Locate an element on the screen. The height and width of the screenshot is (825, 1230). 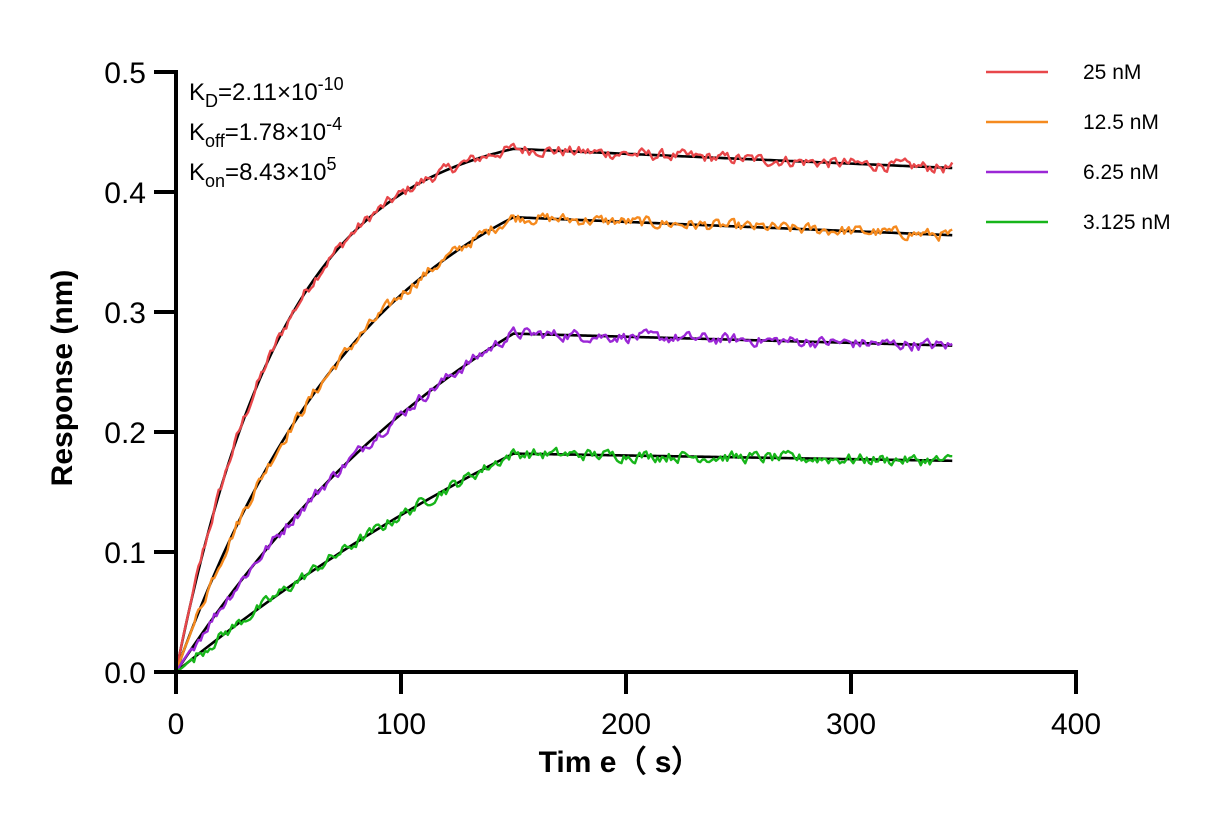
legend-label: 6.25 nM is located at coordinates (1121, 172).